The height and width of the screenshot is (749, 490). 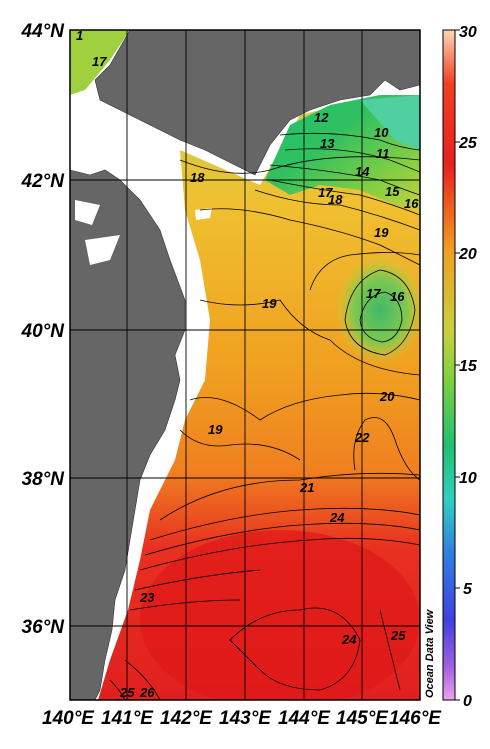 What do you see at coordinates (44, 479) in the screenshot?
I see `lat-label: 38°N` at bounding box center [44, 479].